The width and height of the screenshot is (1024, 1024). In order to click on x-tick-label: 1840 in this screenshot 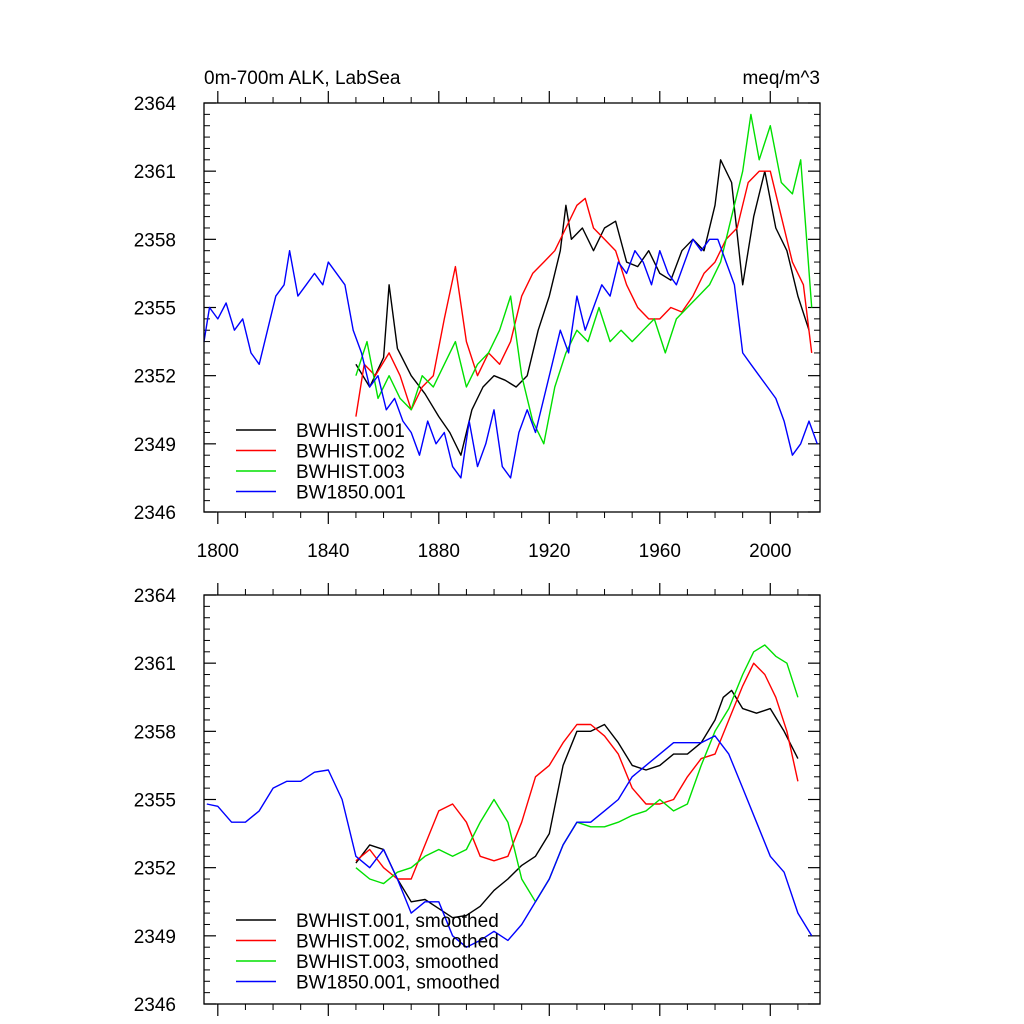, I will do `click(328, 551)`.